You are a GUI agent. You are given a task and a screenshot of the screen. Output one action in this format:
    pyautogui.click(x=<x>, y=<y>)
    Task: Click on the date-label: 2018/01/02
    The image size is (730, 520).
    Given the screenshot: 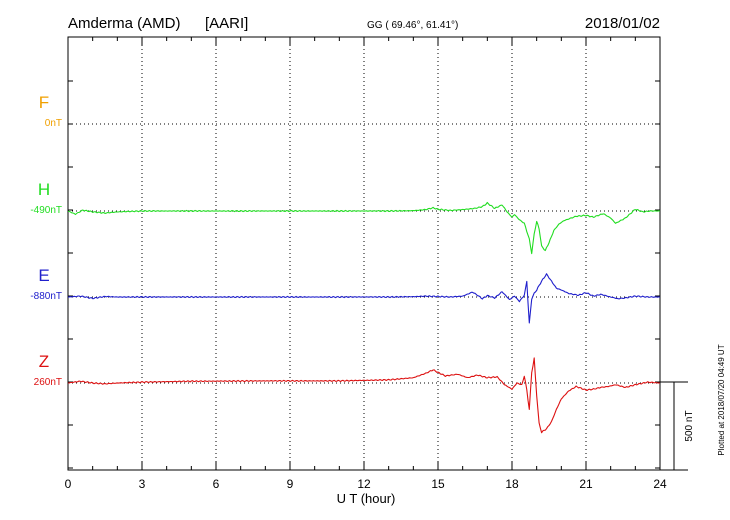 What is the action you would take?
    pyautogui.click(x=622, y=23)
    